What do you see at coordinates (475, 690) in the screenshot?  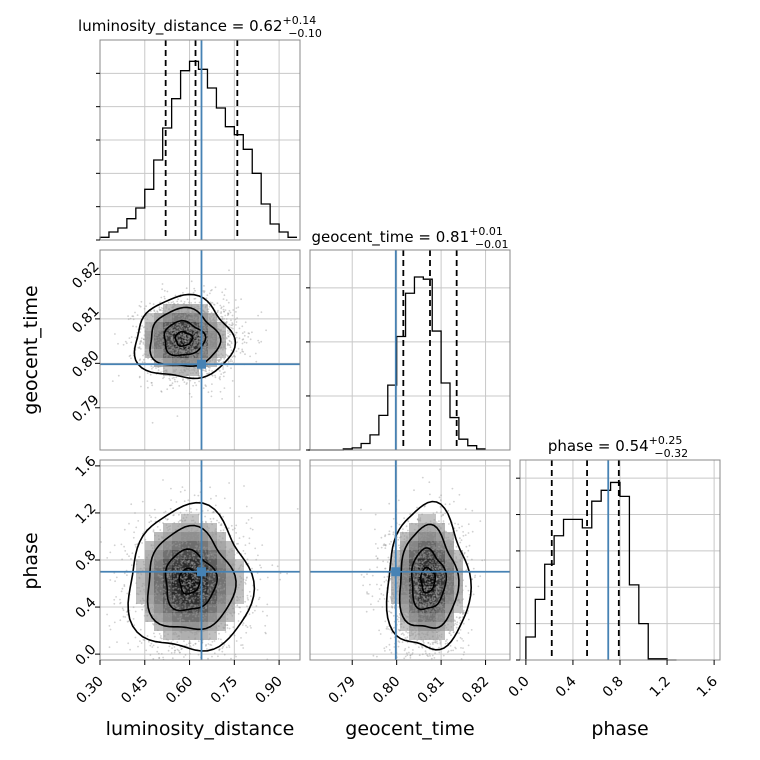 I see `x-tick-label: 0.82` at bounding box center [475, 690].